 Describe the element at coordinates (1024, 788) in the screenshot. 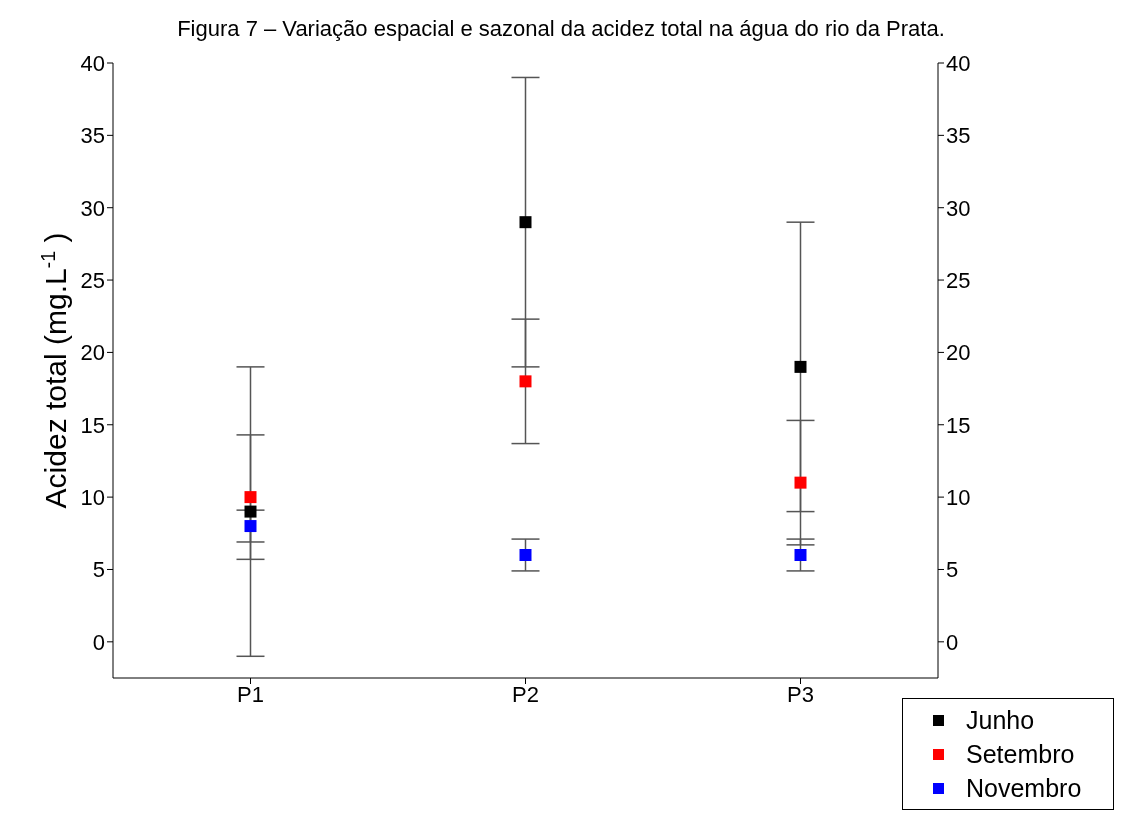

I see `legend-label: Novembro` at that location.